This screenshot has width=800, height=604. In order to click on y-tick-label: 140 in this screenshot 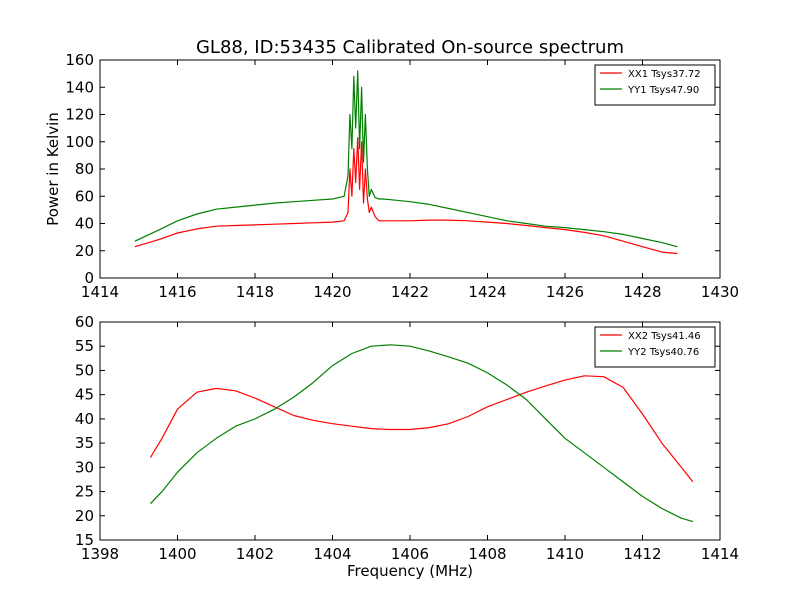, I will do `click(79, 87)`.